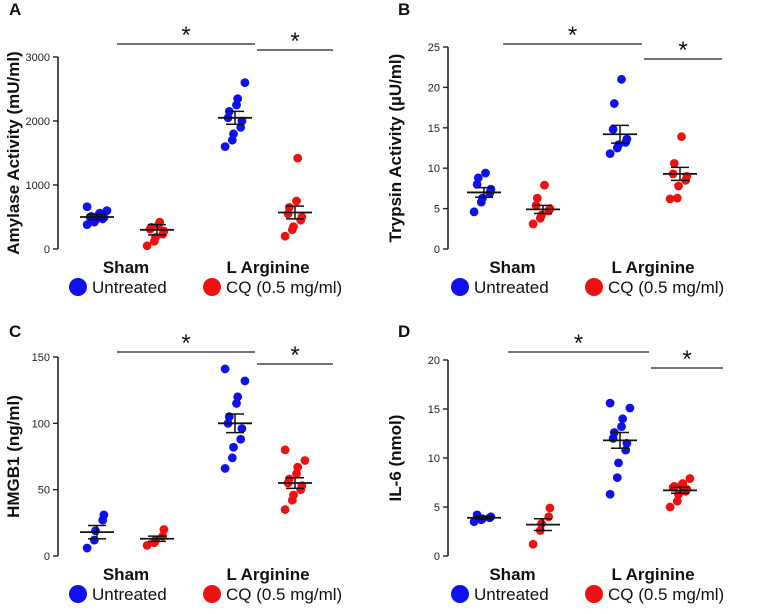 Image resolution: width=764 pixels, height=614 pixels. I want to click on y-axis-label: Trypsin Activity (µU/ml), so click(395, 148).